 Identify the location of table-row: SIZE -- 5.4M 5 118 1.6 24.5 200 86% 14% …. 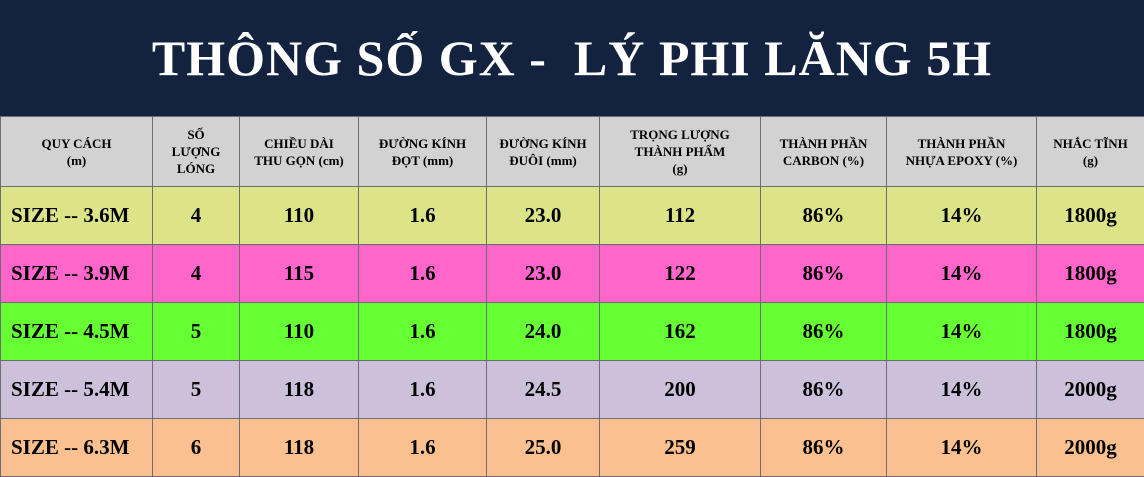
(572, 389).